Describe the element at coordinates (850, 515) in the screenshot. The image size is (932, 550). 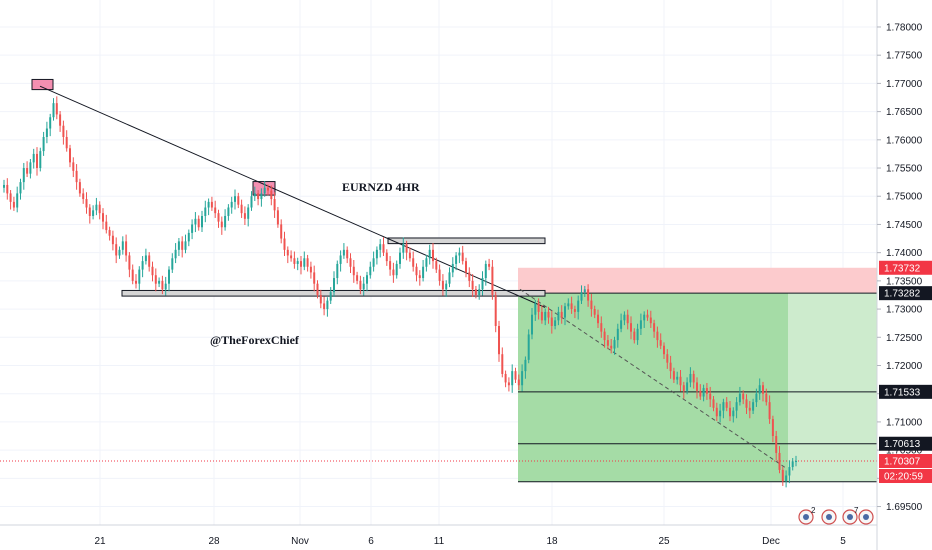
I see `economic-event-icon: 7` at that location.